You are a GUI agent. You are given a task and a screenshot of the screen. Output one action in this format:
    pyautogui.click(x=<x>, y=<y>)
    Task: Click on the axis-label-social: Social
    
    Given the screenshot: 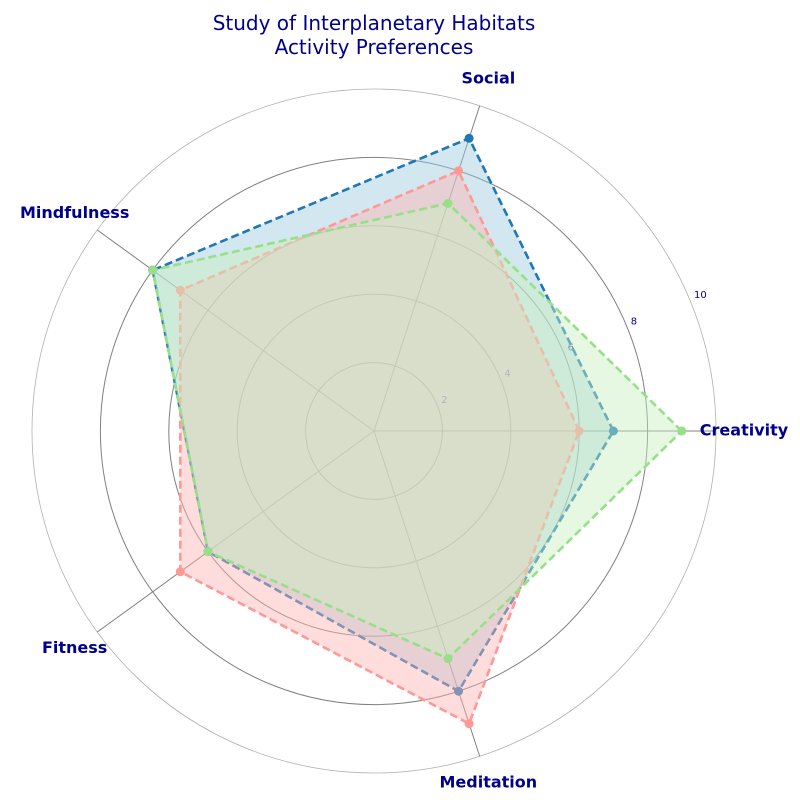 What is the action you would take?
    pyautogui.click(x=488, y=78)
    